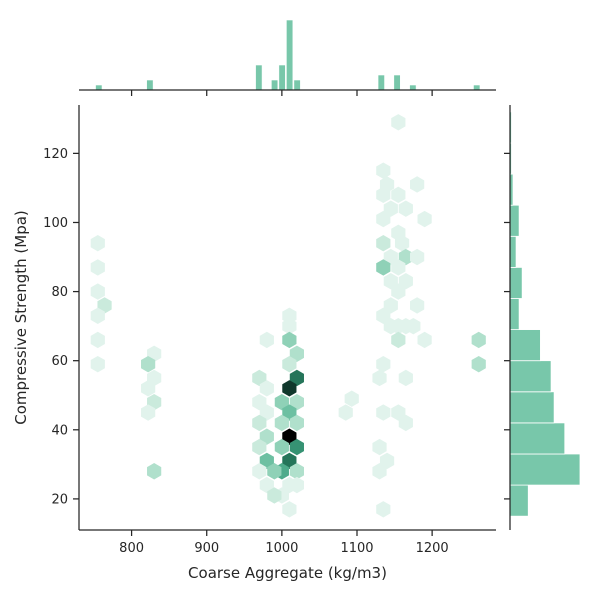 The width and height of the screenshot is (600, 600). Describe the element at coordinates (59, 430) in the screenshot. I see `y-tick-label: 40` at that location.